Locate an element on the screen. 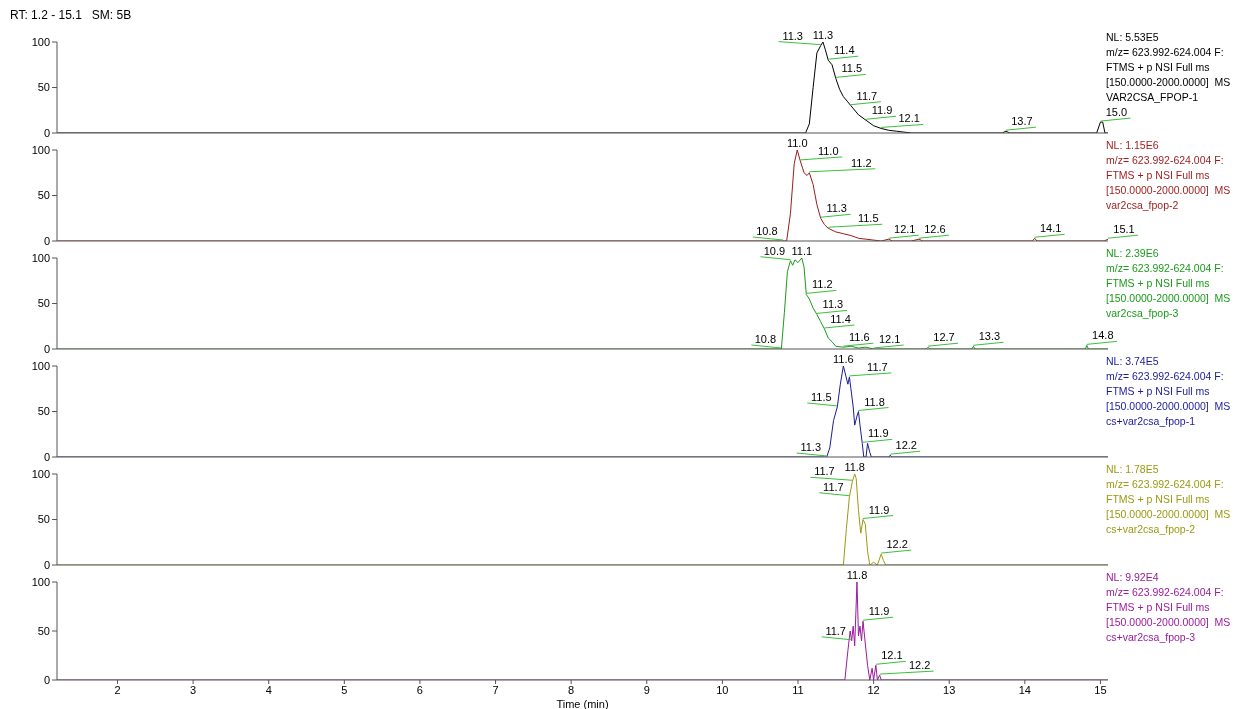  annotation: 13.7 is located at coordinates (1022, 121).